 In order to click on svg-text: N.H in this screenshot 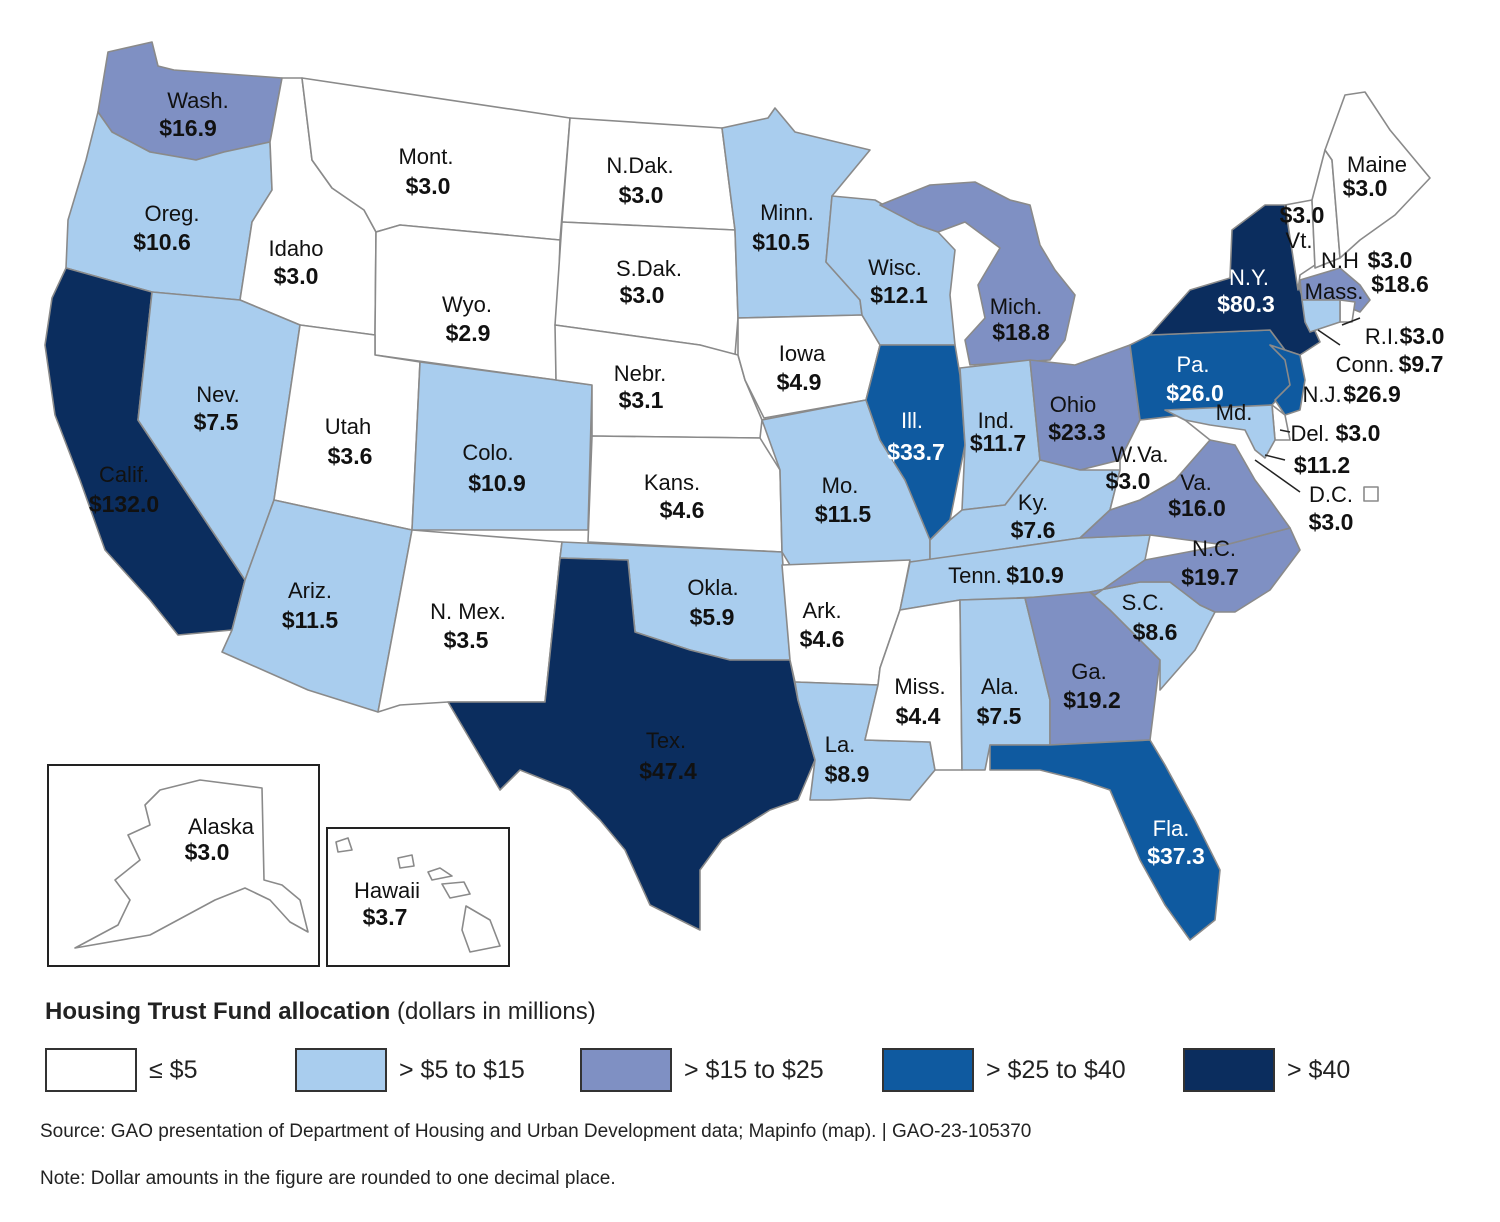, I will do `click(1340, 260)`.